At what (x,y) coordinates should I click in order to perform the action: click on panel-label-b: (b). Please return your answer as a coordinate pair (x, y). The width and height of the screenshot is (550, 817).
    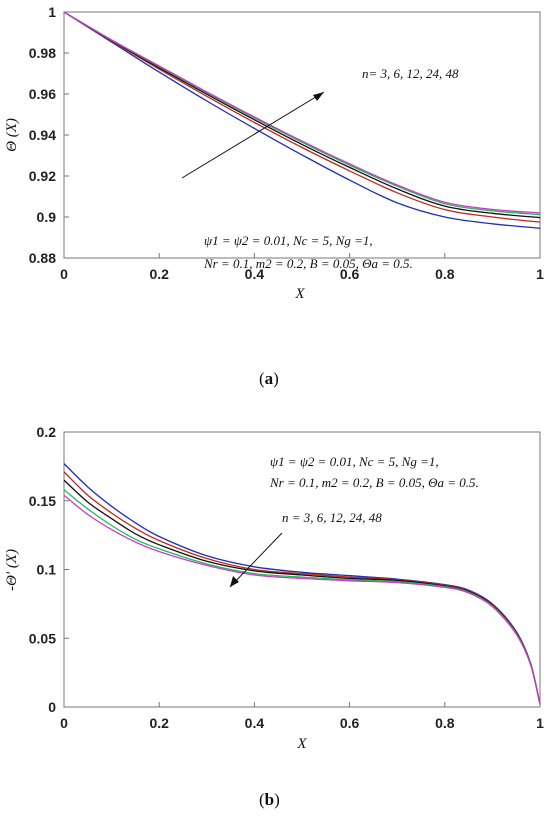
    Looking at the image, I should click on (269, 799).